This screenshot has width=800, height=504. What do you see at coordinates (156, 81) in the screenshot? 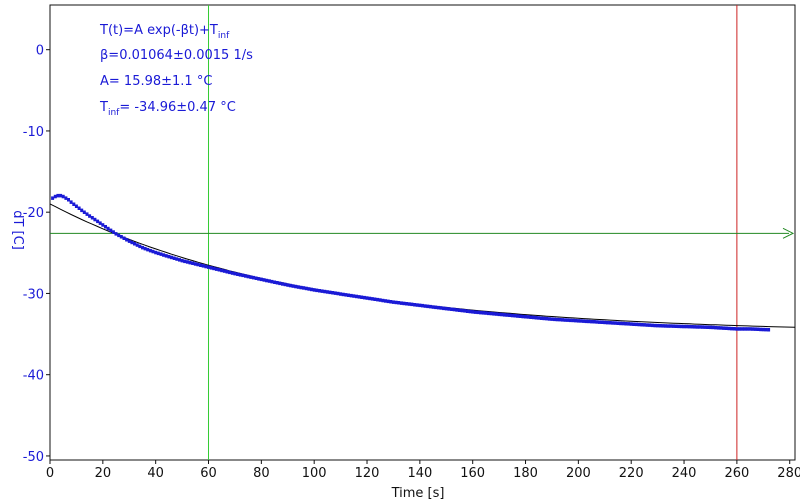
I see `annotation-amplitude: A= 15.98±1.1 °C` at bounding box center [156, 81].